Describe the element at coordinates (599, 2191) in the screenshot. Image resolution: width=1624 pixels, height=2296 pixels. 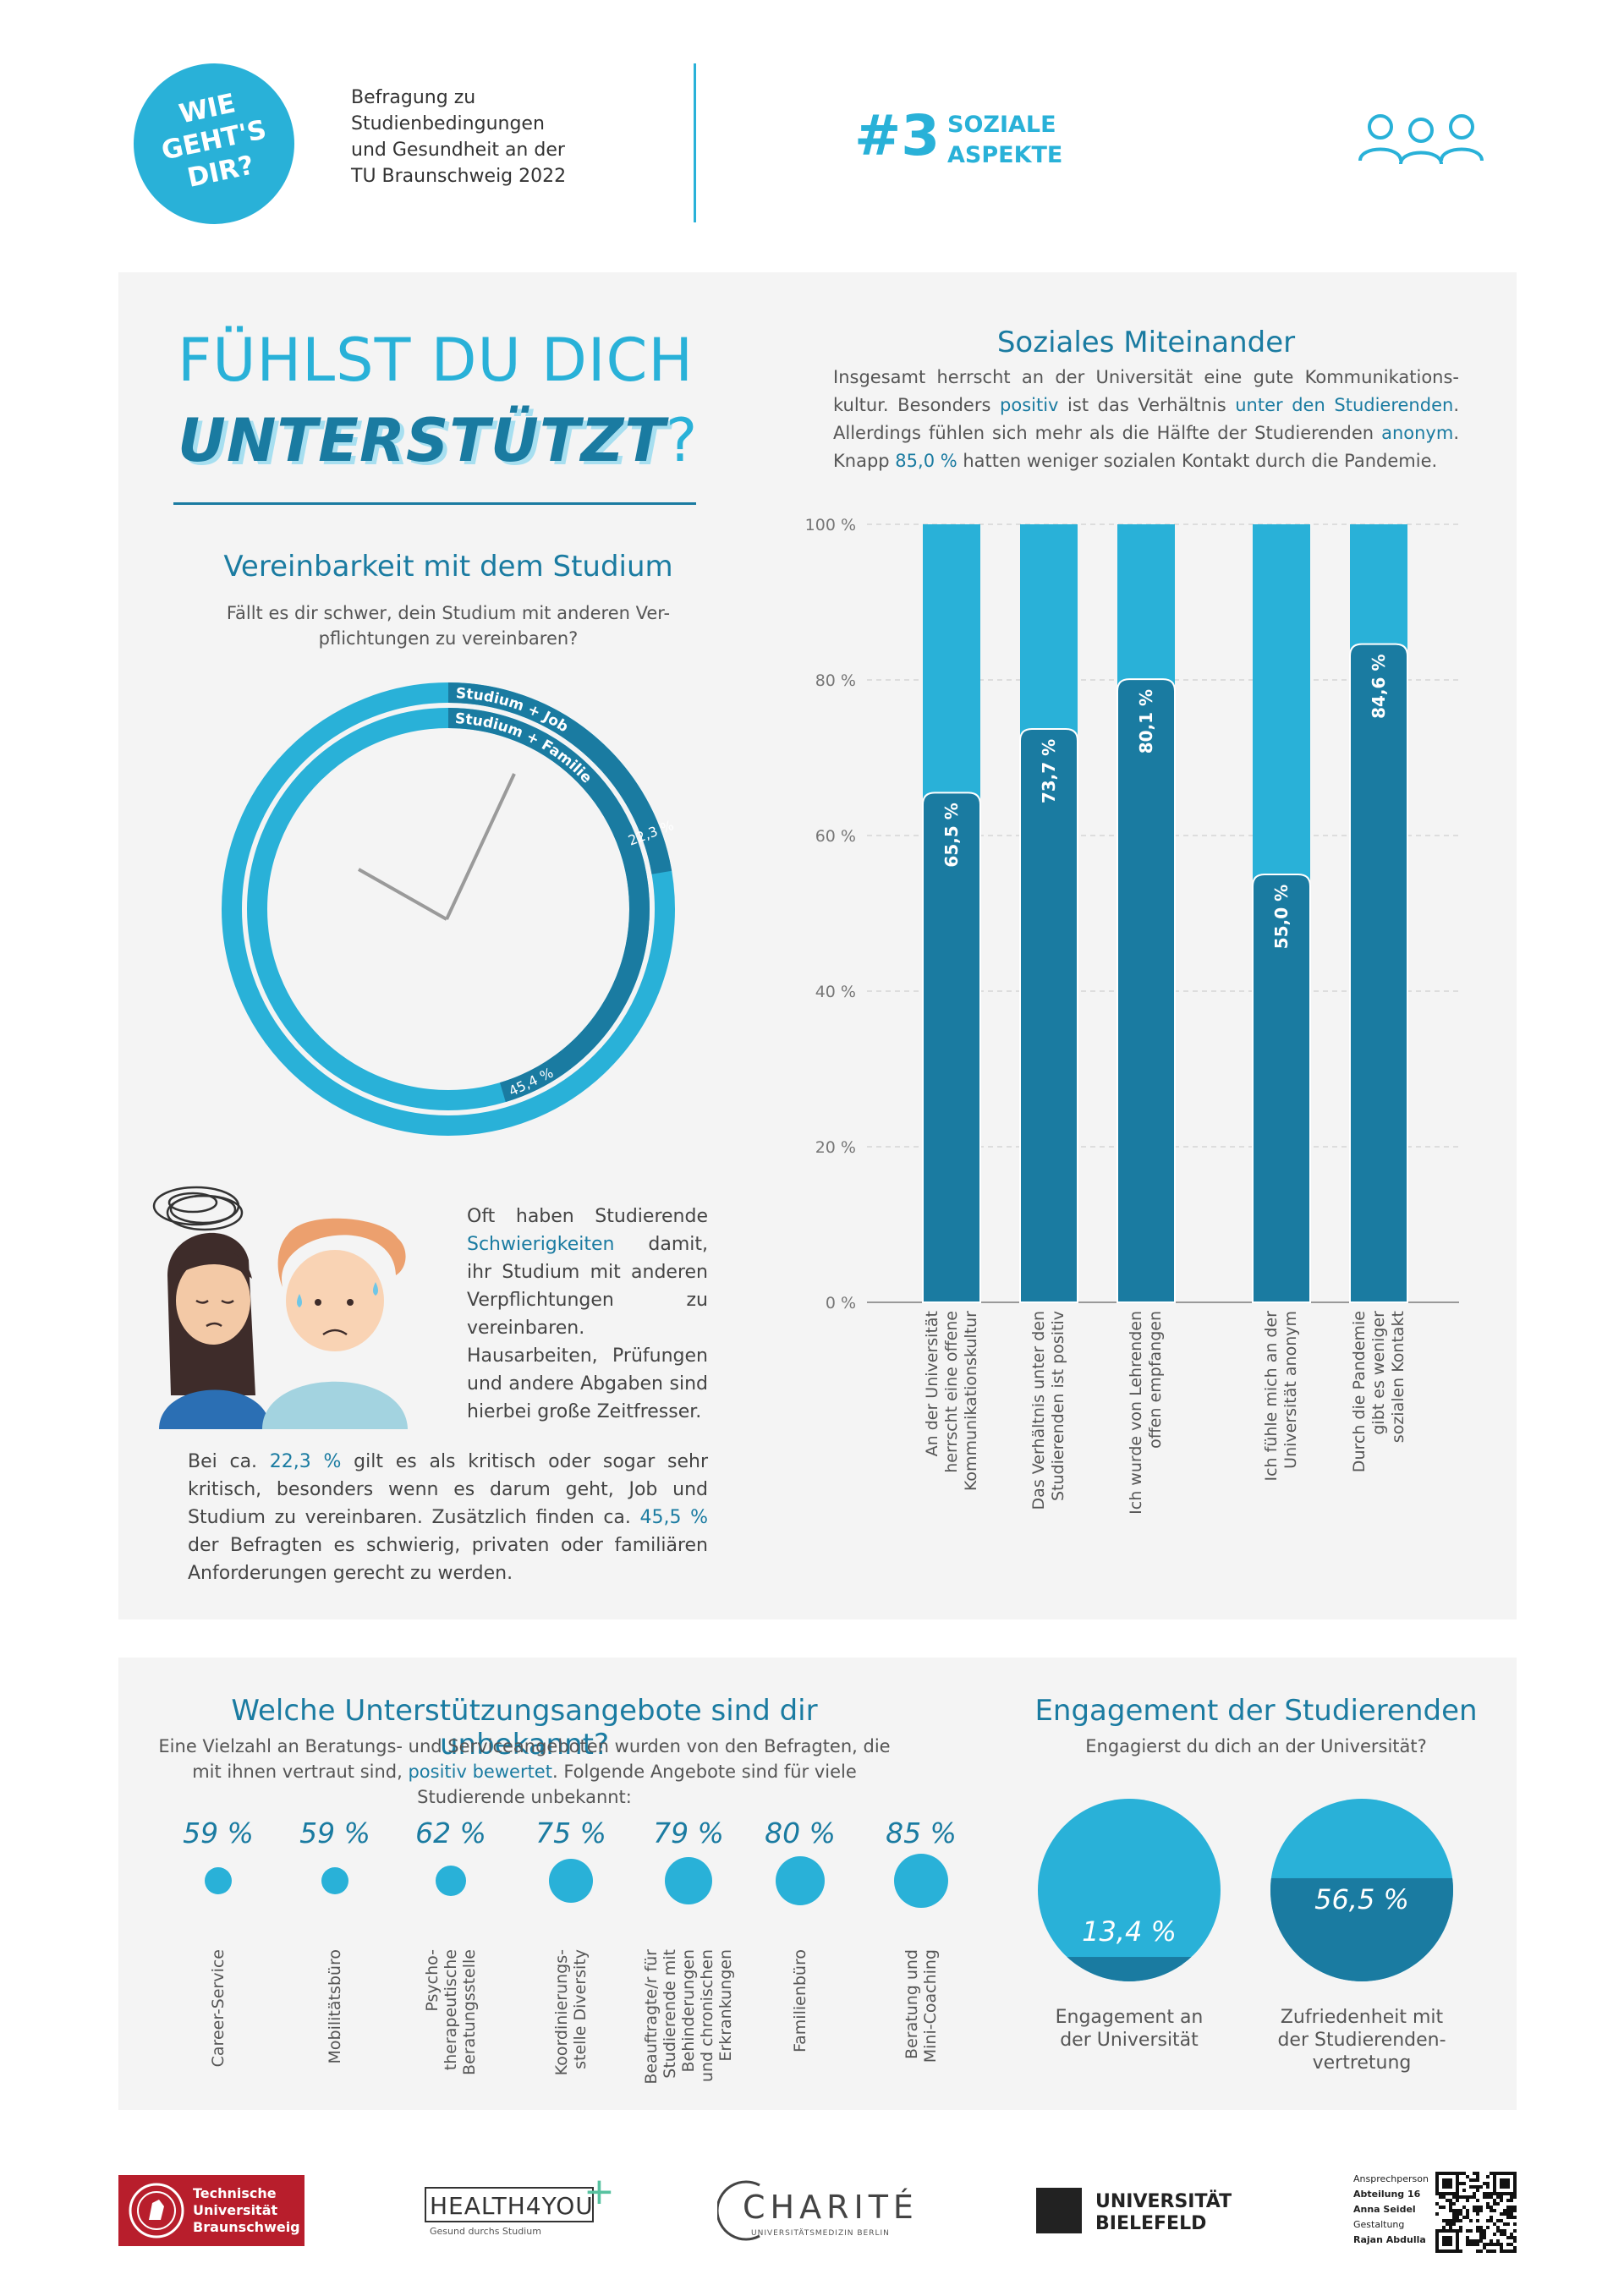
I see `plus-icon: +` at that location.